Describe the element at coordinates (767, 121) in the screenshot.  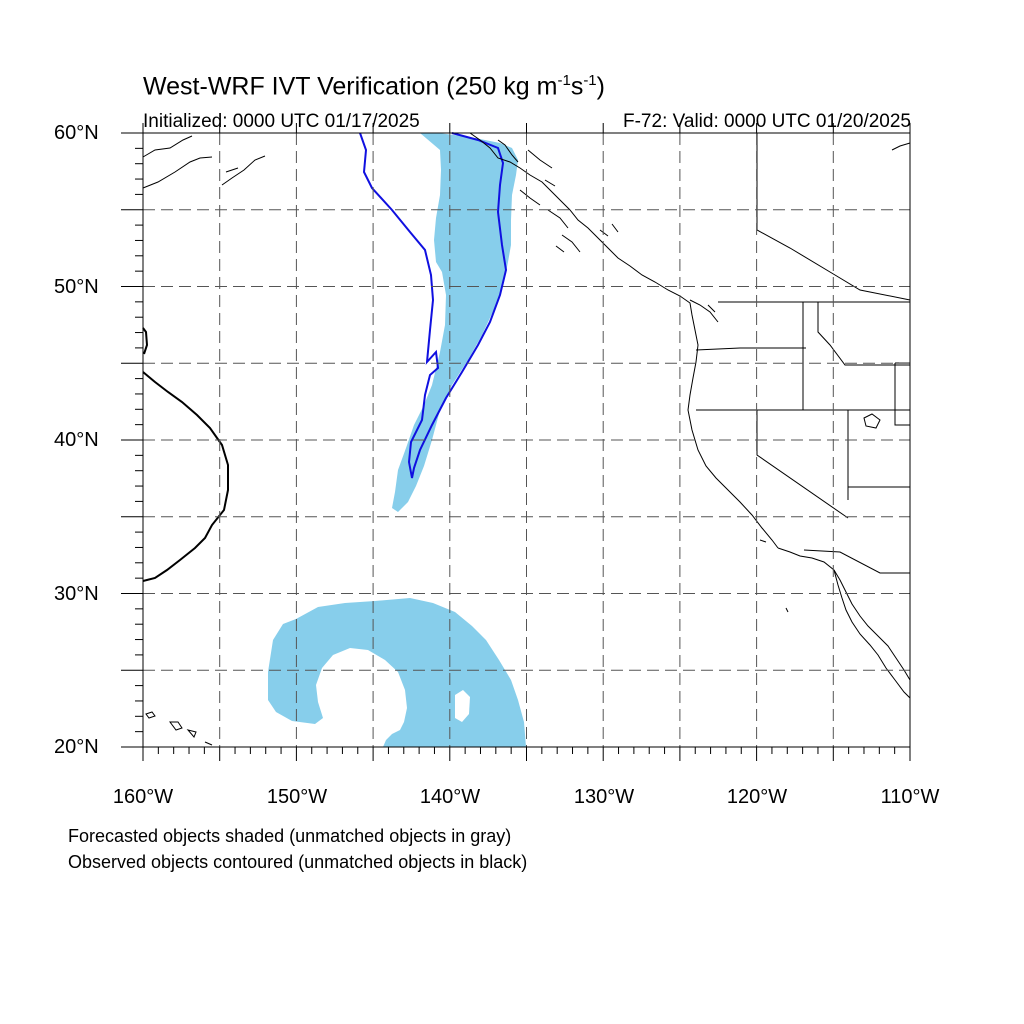
I see `valid-time: F-72: Valid: 0000 UTC 01/20/2025` at that location.